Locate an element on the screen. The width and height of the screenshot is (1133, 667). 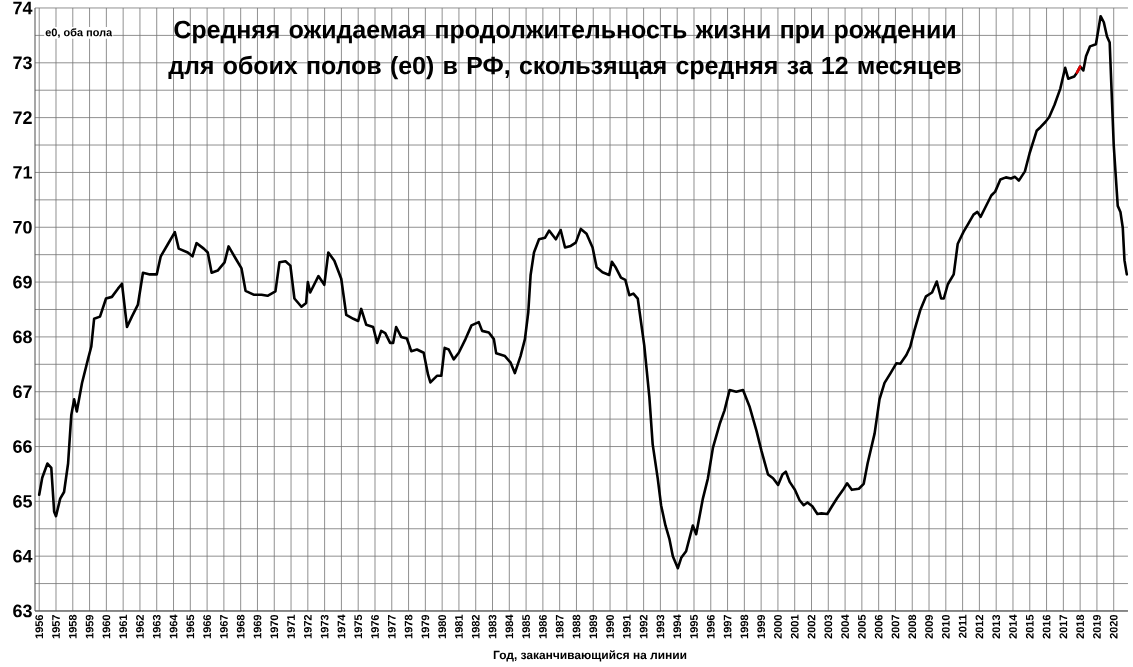
x-tick-label: 1956 is located at coordinates (39, 626).